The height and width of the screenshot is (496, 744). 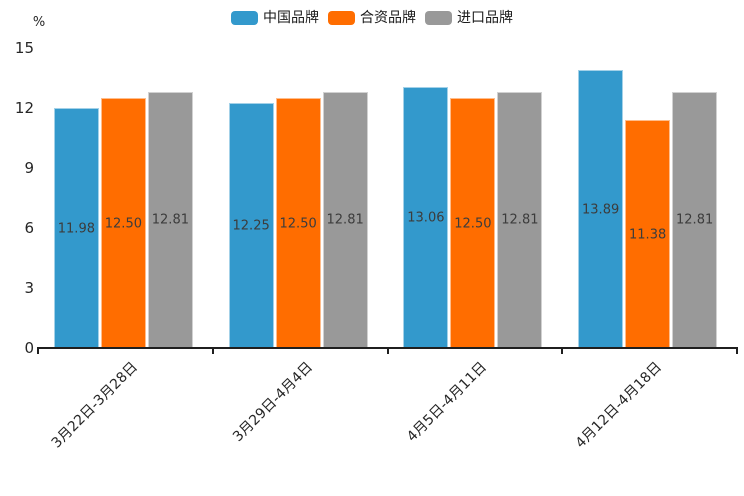 I want to click on y-tick-label: 15, so click(x=24, y=48).